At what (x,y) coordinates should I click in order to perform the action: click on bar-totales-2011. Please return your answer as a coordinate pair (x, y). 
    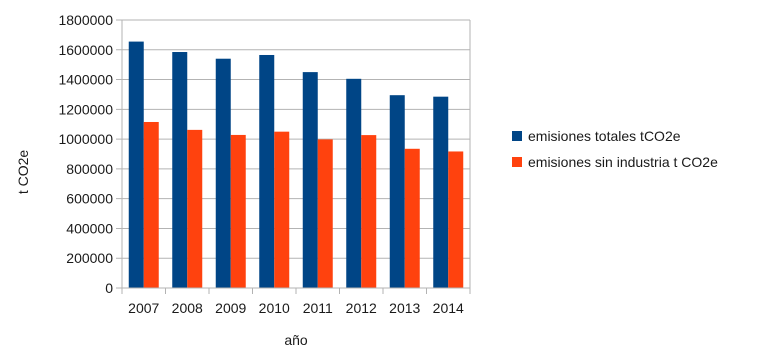
    Looking at the image, I should click on (310, 180).